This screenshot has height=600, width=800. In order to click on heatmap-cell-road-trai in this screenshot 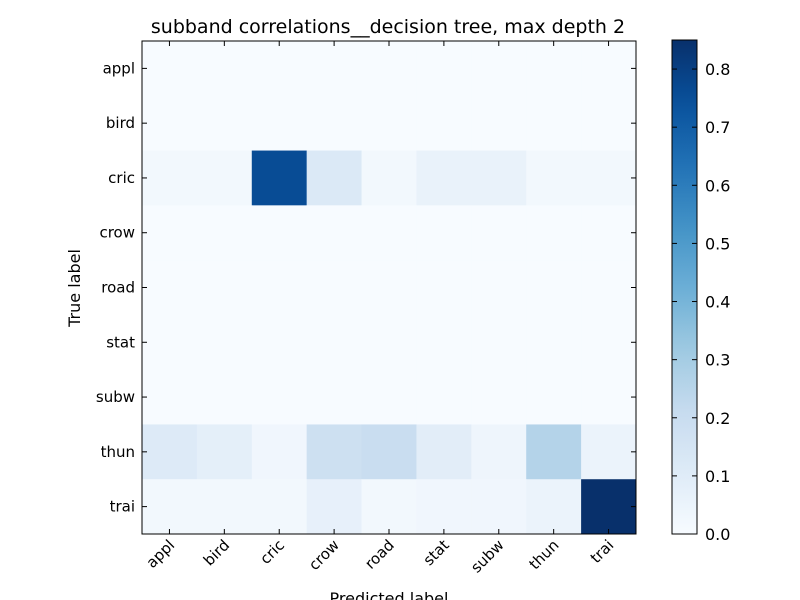, I will do `click(609, 288)`.